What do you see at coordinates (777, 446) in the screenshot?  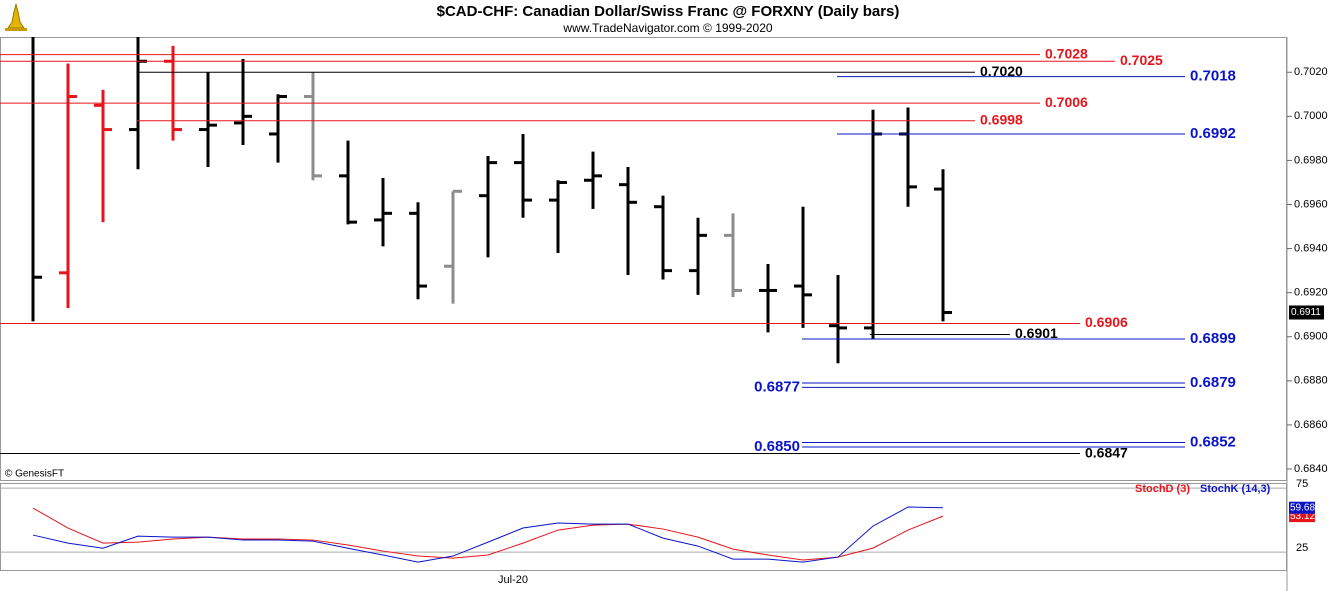 I see `level-label: 0.6850` at bounding box center [777, 446].